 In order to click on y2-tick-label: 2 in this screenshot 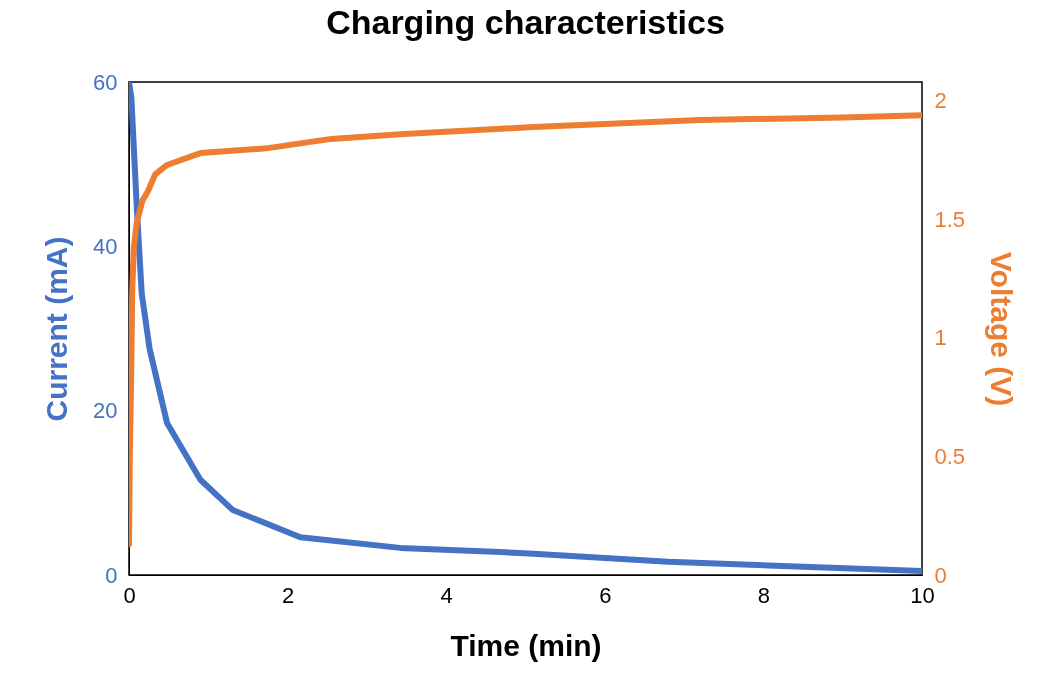, I will do `click(940, 101)`.